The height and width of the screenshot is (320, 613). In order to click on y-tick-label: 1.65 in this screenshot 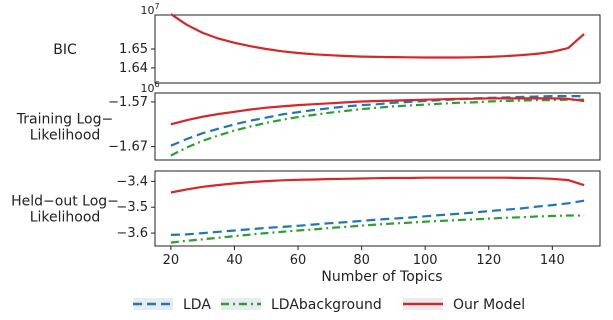, I will do `click(133, 49)`.